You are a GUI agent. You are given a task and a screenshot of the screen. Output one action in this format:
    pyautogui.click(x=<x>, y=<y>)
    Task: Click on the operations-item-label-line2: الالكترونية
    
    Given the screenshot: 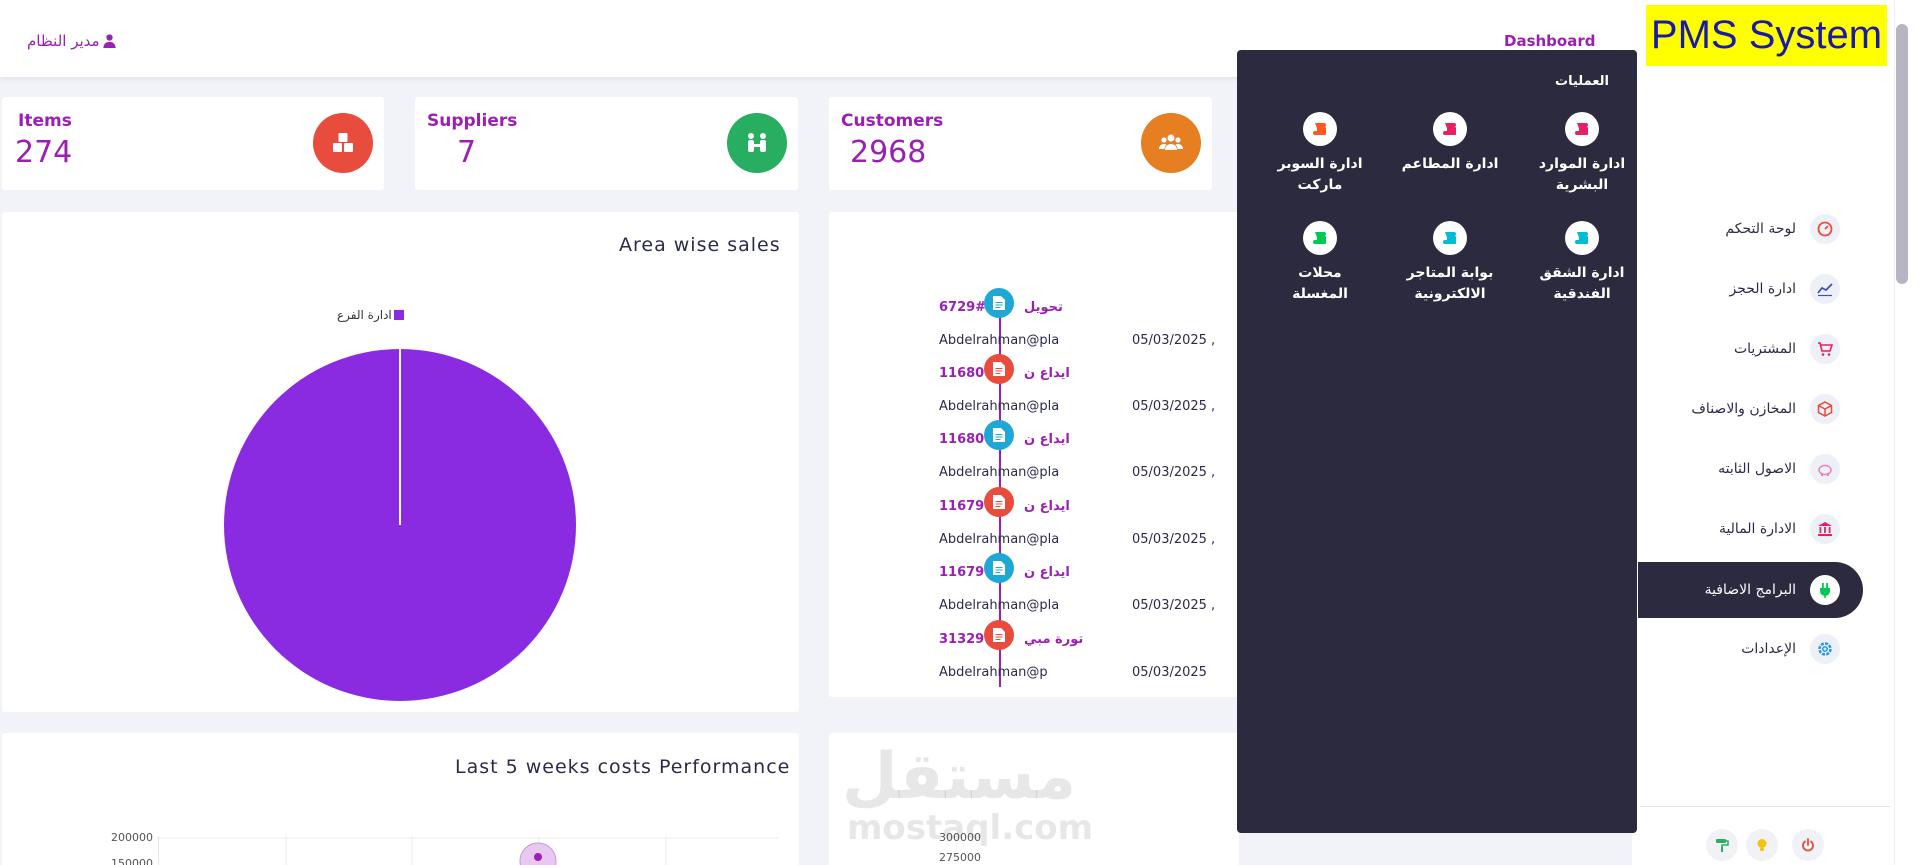 What is the action you would take?
    pyautogui.click(x=1450, y=294)
    